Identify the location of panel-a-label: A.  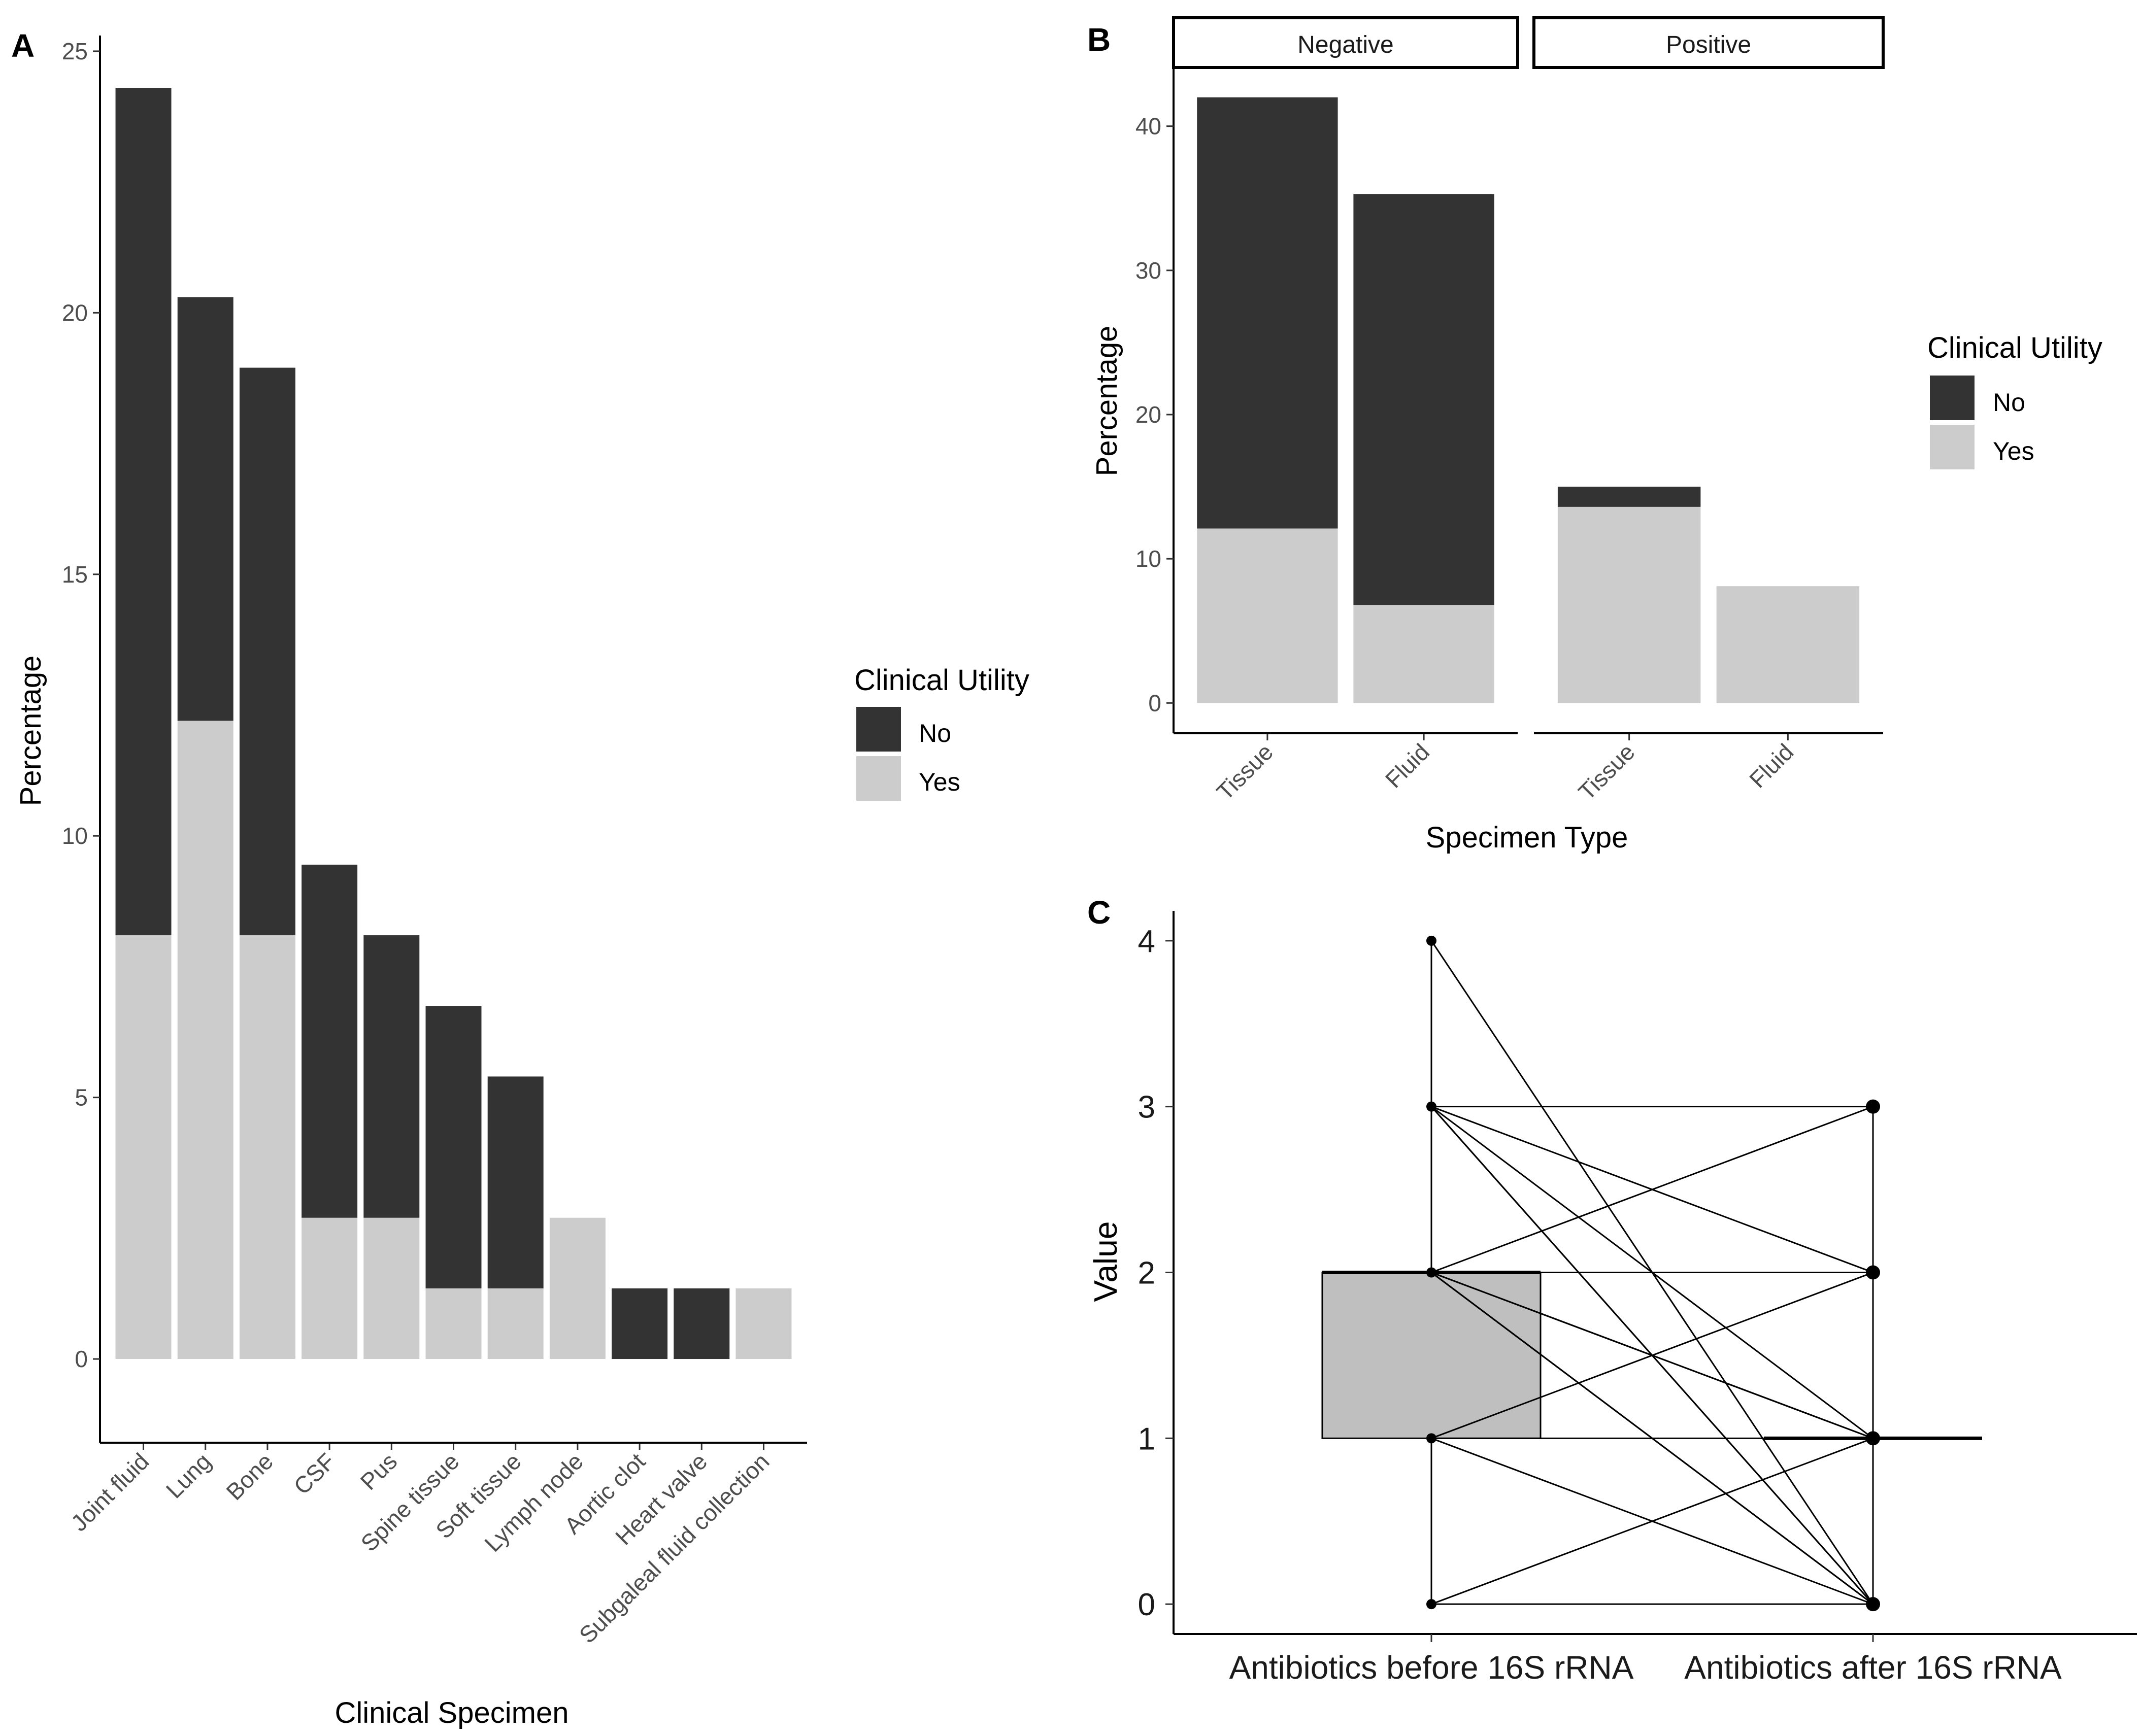
(23, 45).